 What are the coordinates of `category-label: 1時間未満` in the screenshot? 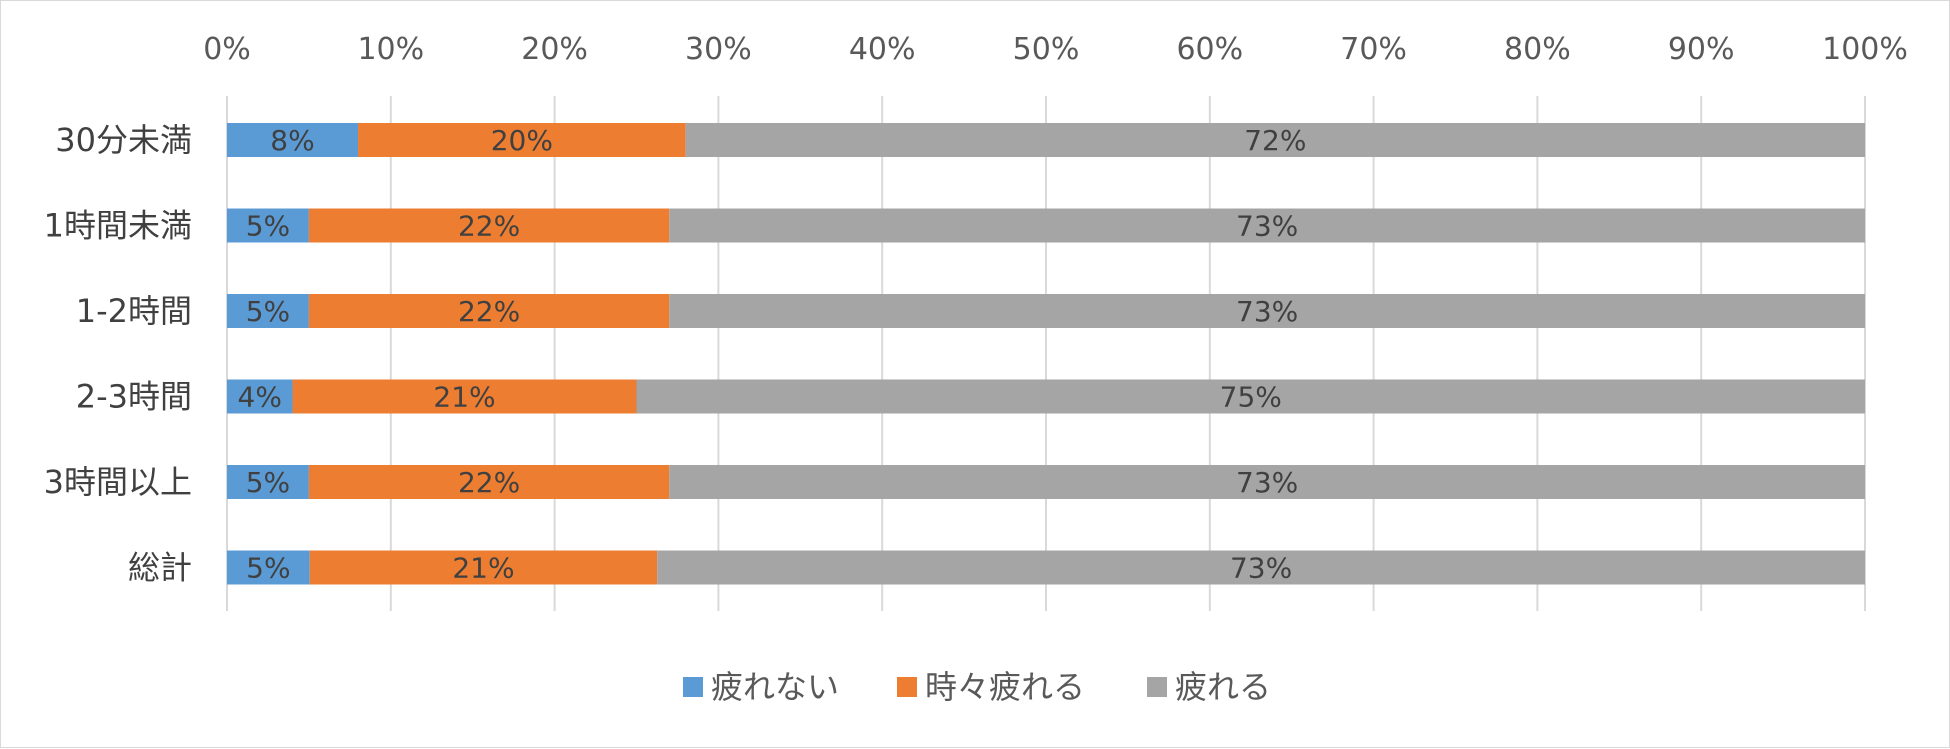 It's located at (118, 226).